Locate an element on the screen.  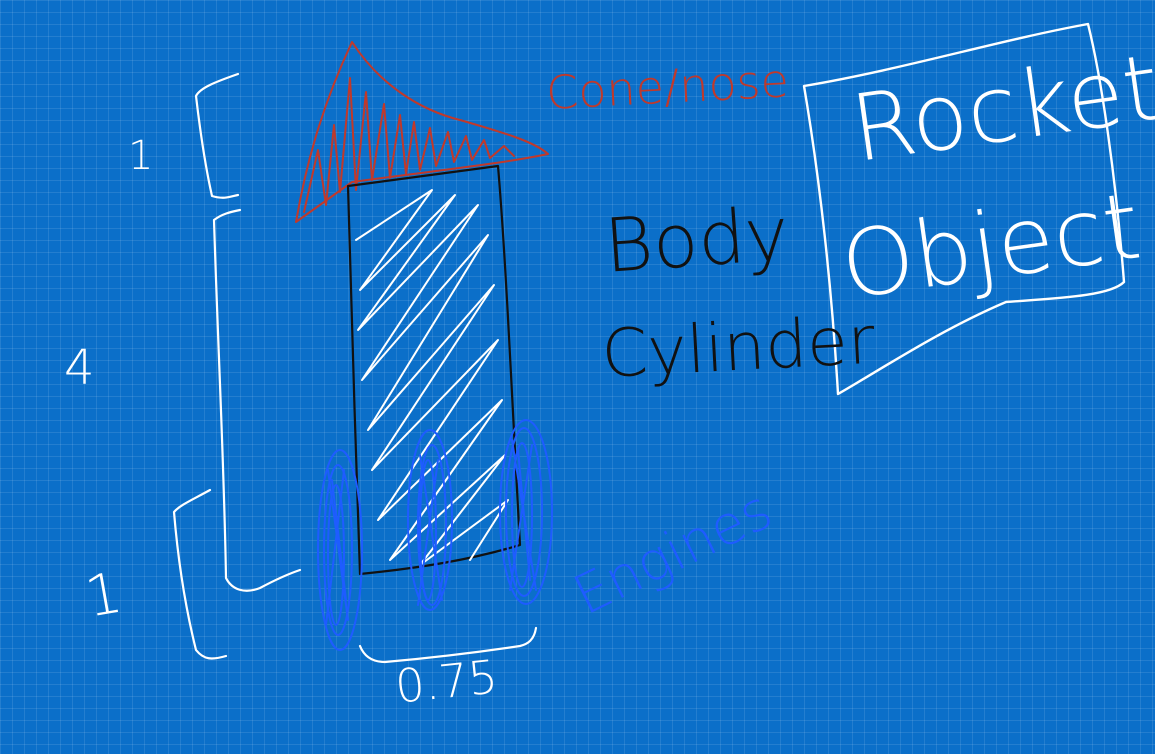
bracket-engines is located at coordinates (200, 574).